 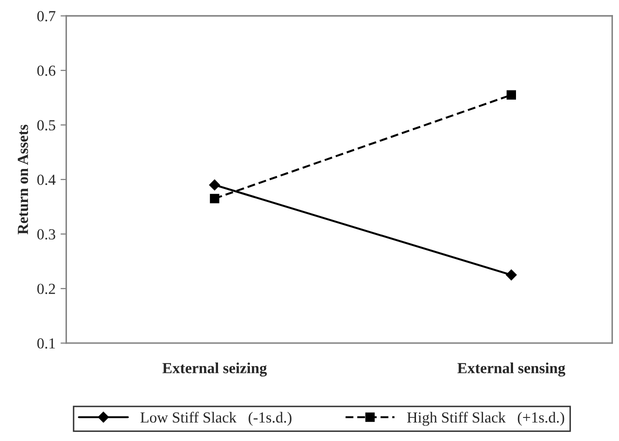 I want to click on y-tick-label: 0.1, so click(x=46, y=343).